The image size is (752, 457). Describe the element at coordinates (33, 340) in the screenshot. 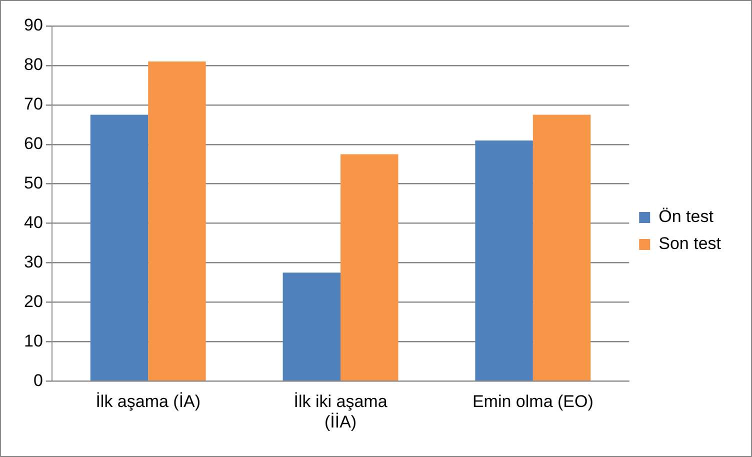

I see `y-tick-label: 10` at that location.